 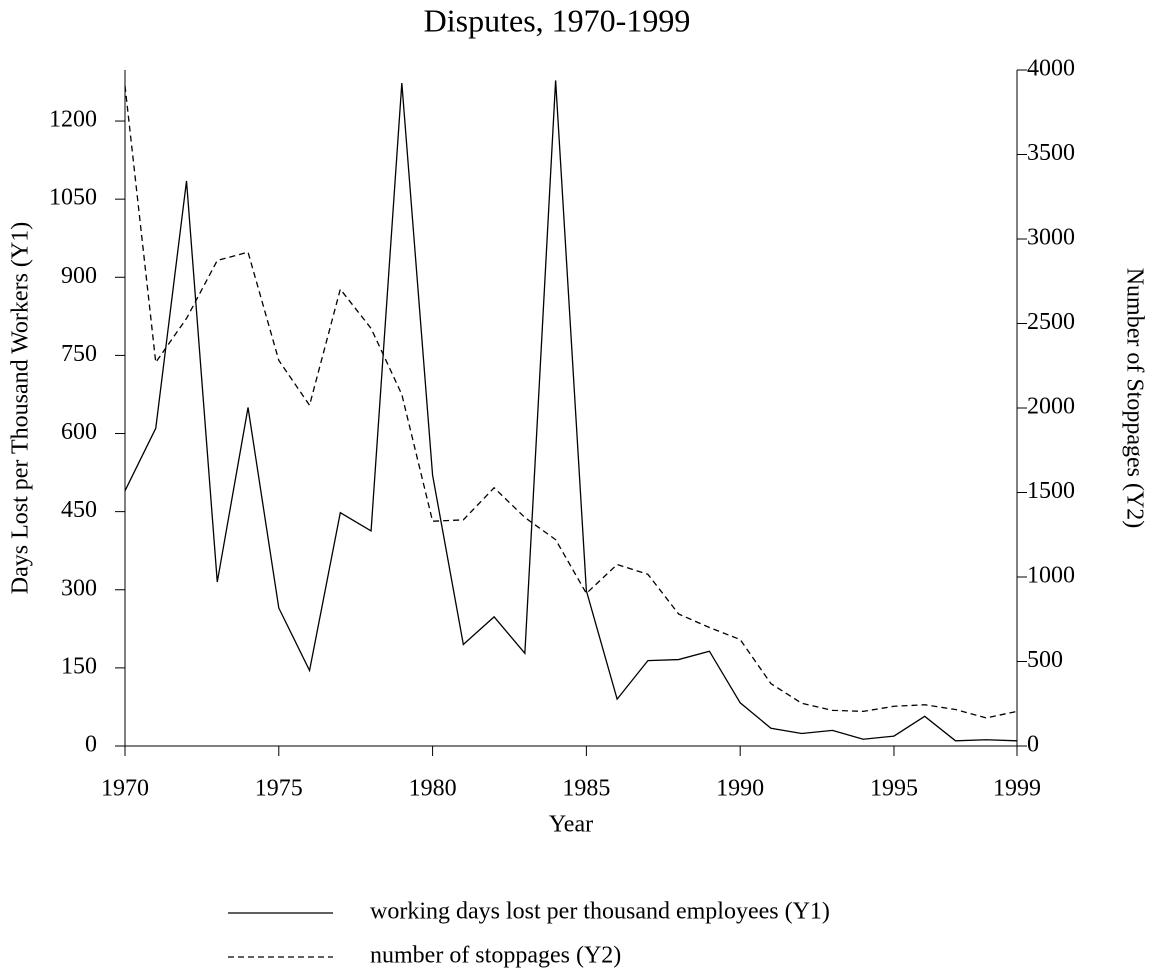 I want to click on y2-tick-label: 1000, so click(x=1051, y=576).